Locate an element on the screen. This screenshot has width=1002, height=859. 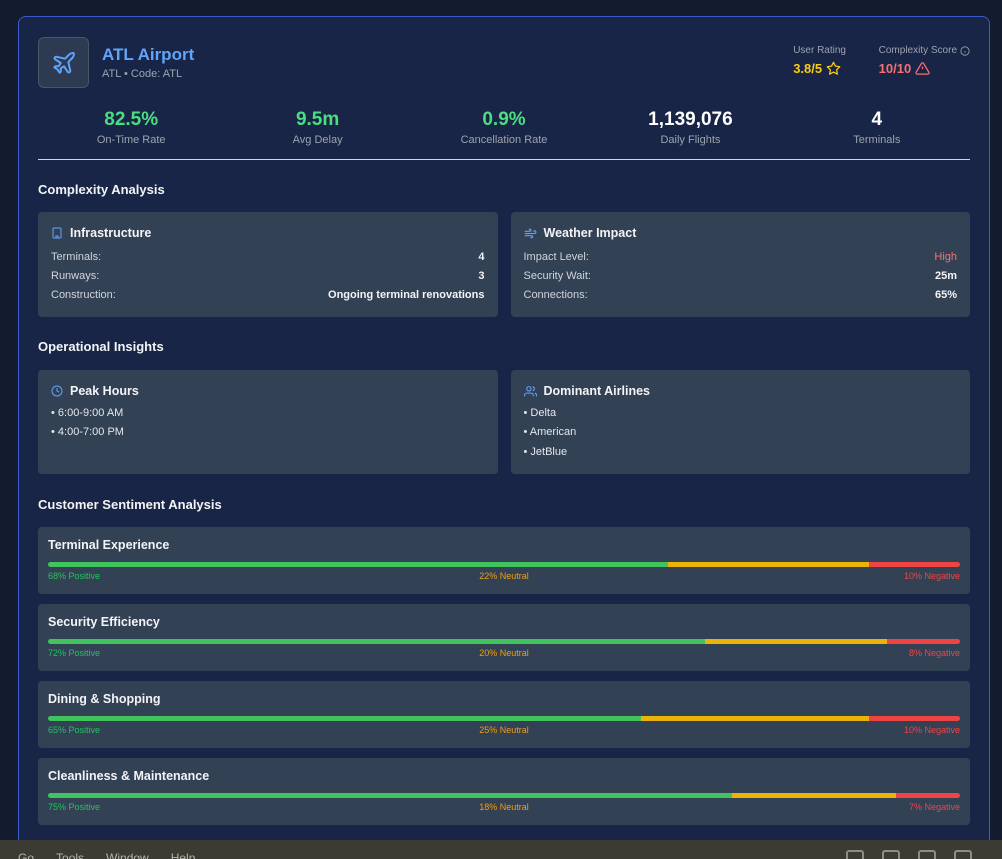
list-item: • JetBlue is located at coordinates (545, 451).